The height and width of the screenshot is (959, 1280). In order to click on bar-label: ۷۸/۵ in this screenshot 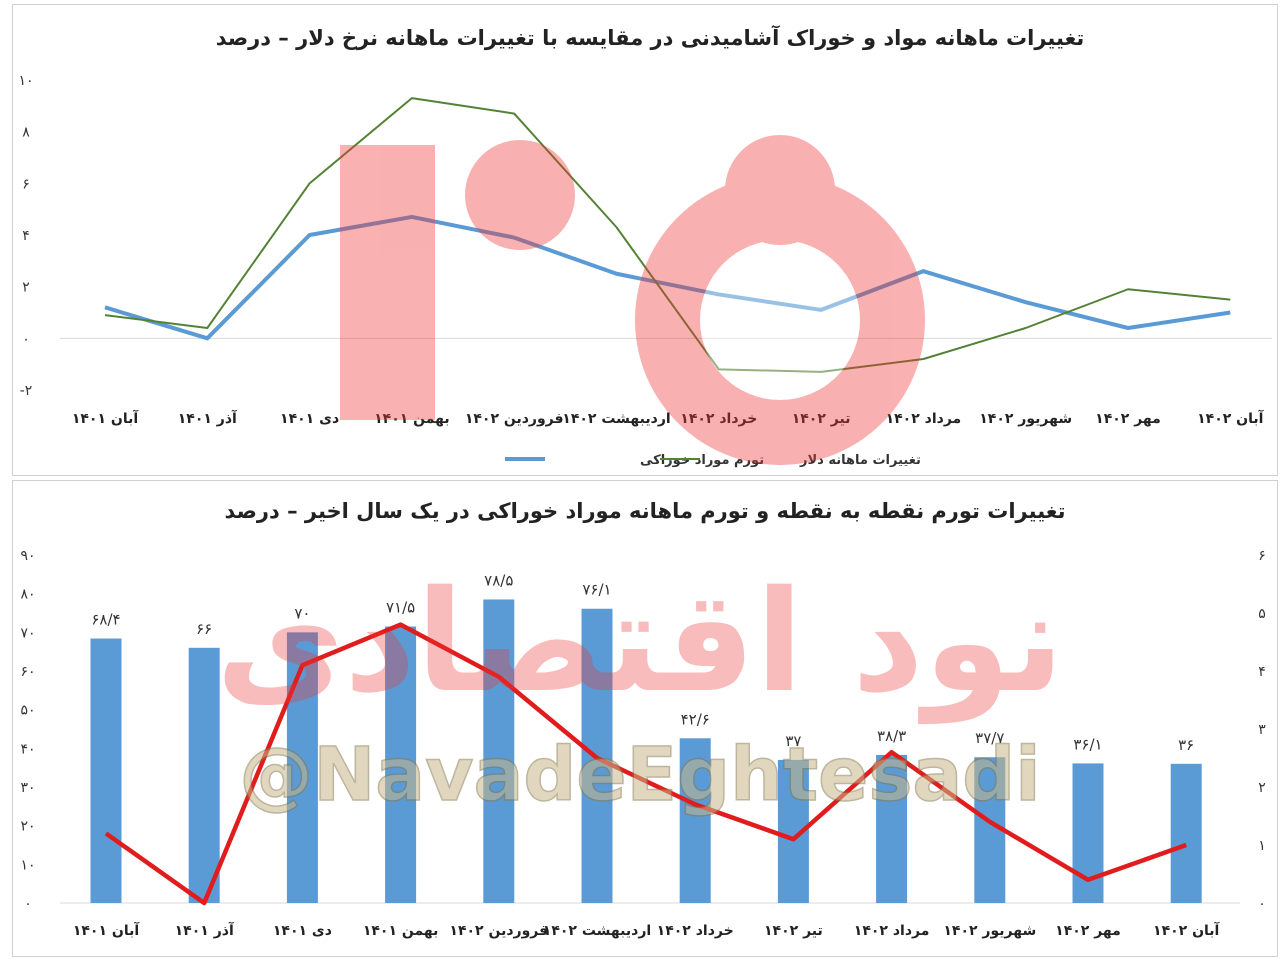, I will do `click(498, 580)`.